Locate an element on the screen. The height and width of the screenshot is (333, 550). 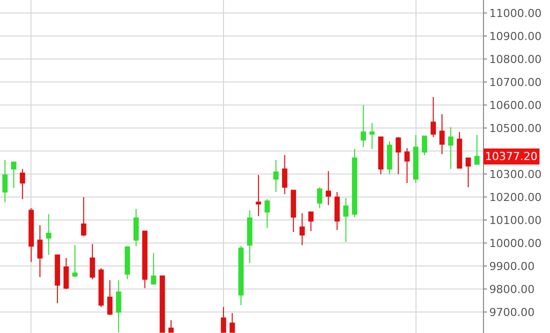
y-tick-label: 10800.00 is located at coordinates (515, 59).